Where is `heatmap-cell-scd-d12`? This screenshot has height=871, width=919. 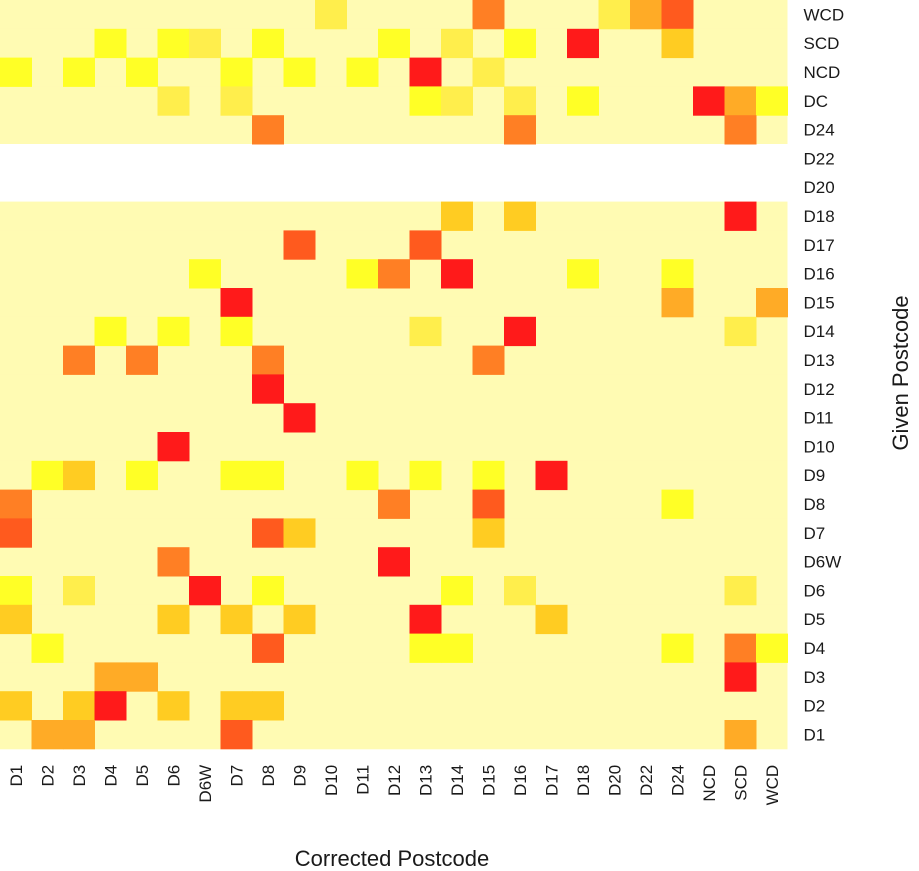 heatmap-cell-scd-d12 is located at coordinates (394, 43).